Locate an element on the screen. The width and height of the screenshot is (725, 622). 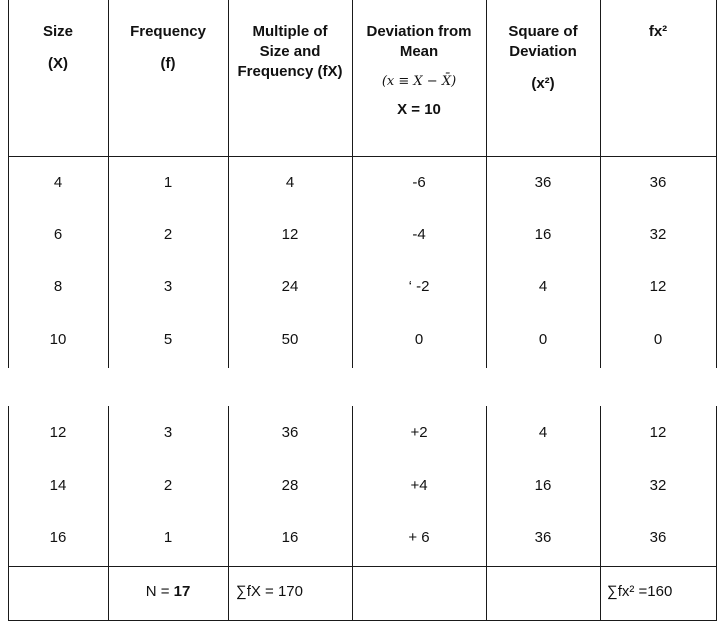
header-size-symbol: (X) is located at coordinates (58, 63).